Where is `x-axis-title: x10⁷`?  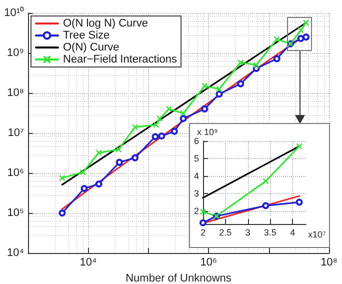 x-axis-title: x10⁷ is located at coordinates (317, 235).